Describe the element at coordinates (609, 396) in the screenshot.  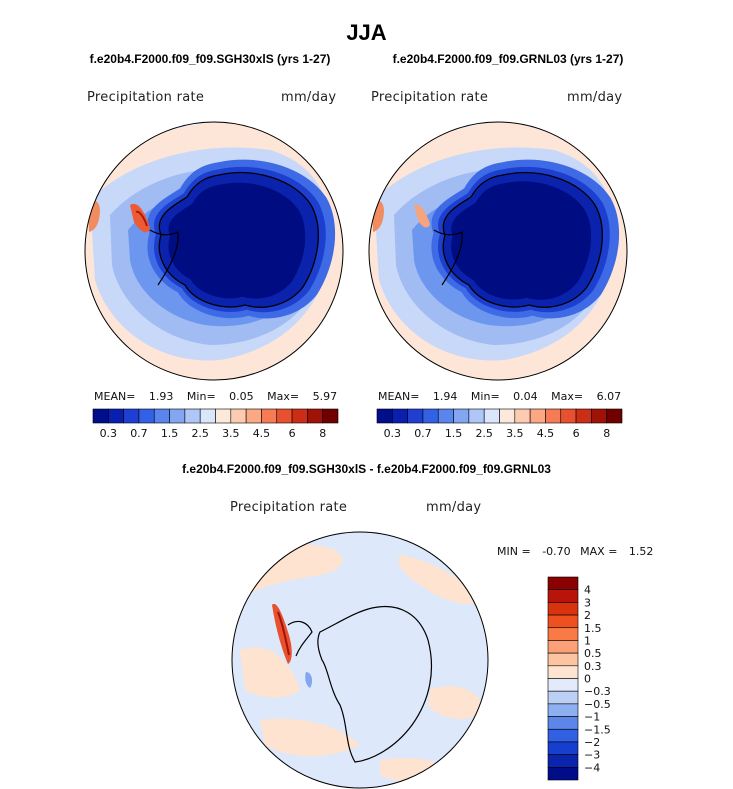
I see `max-value: 6.07` at that location.